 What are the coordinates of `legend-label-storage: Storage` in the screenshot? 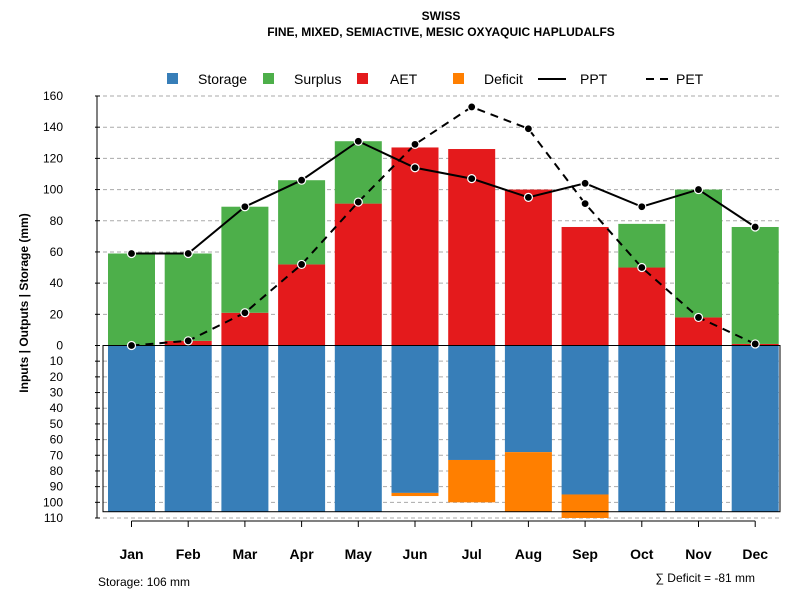 It's located at (222, 79).